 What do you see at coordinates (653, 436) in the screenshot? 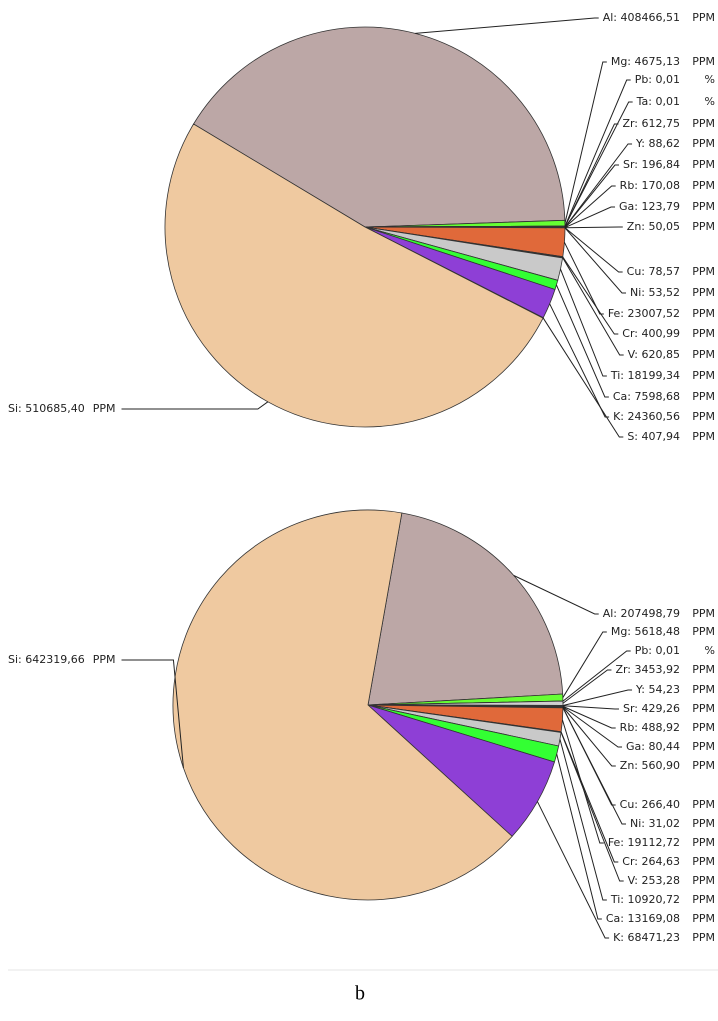
I see `slice-label: S: 407,94` at bounding box center [653, 436].